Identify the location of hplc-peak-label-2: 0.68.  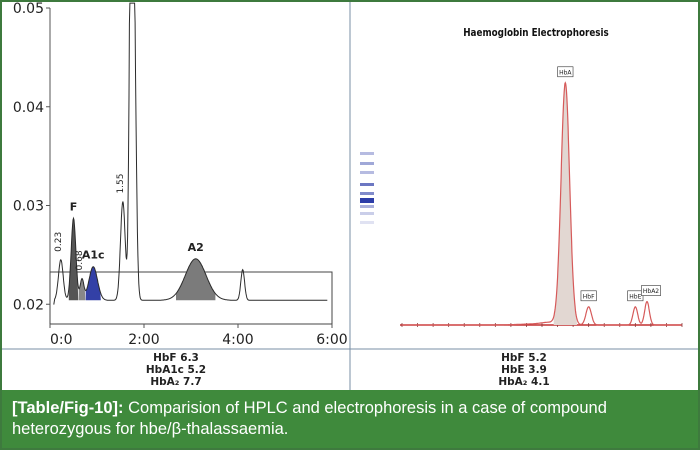
(80, 260).